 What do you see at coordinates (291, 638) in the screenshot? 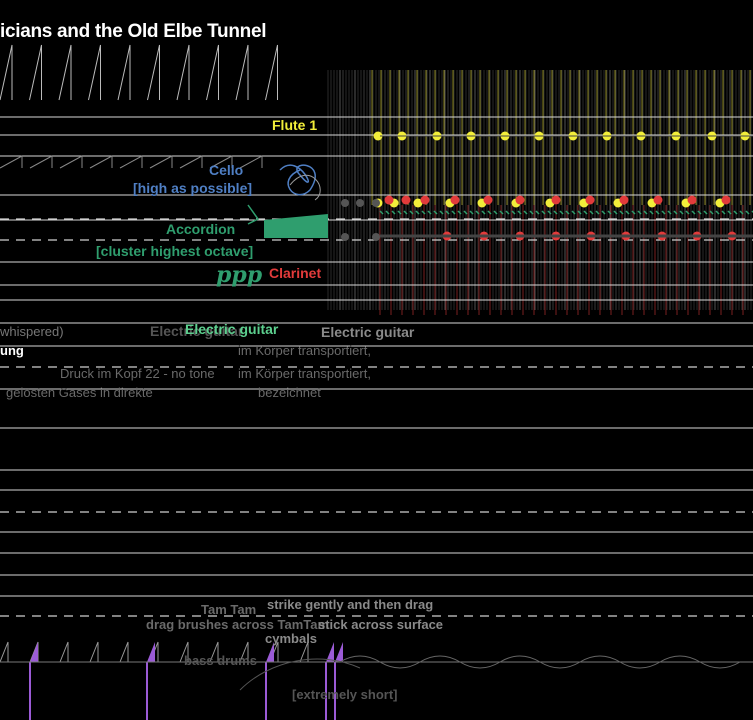
I see `cymbals-label: cymbals` at bounding box center [291, 638].